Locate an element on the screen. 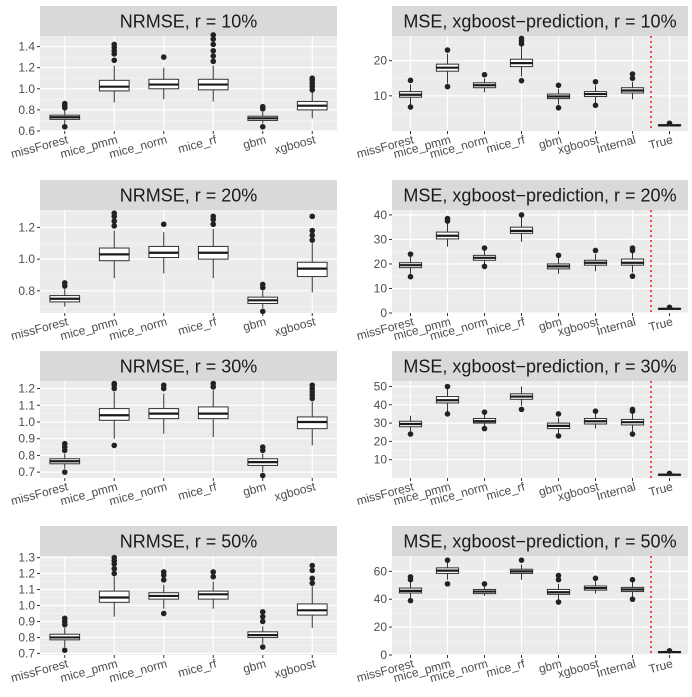 The height and width of the screenshot is (697, 692). y-tick-label: 0.9 is located at coordinates (26, 621).